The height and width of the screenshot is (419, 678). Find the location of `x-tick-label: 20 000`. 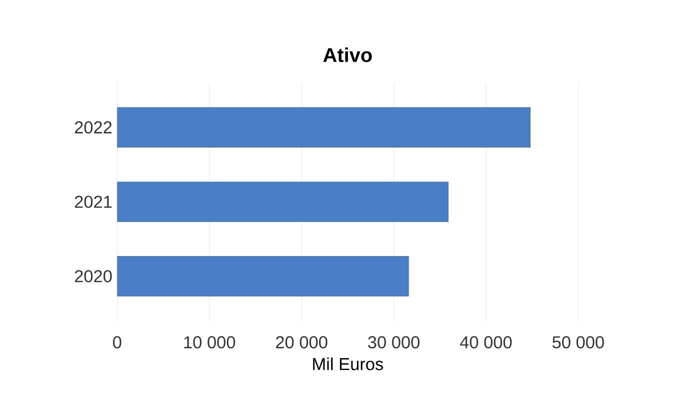

x-tick-label: 20 000 is located at coordinates (302, 342).